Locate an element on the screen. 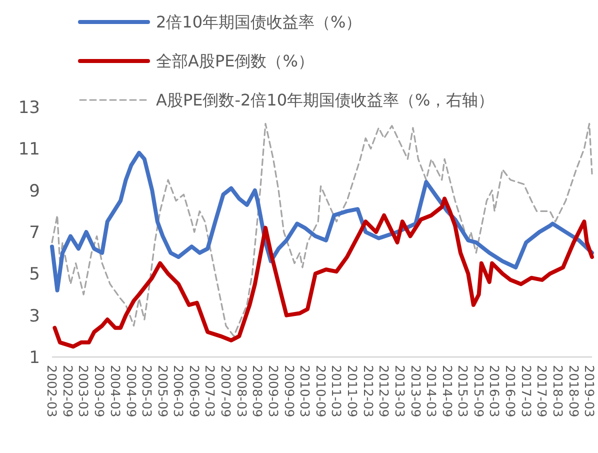  x-tick-label: 2016-03 is located at coordinates (494, 391).